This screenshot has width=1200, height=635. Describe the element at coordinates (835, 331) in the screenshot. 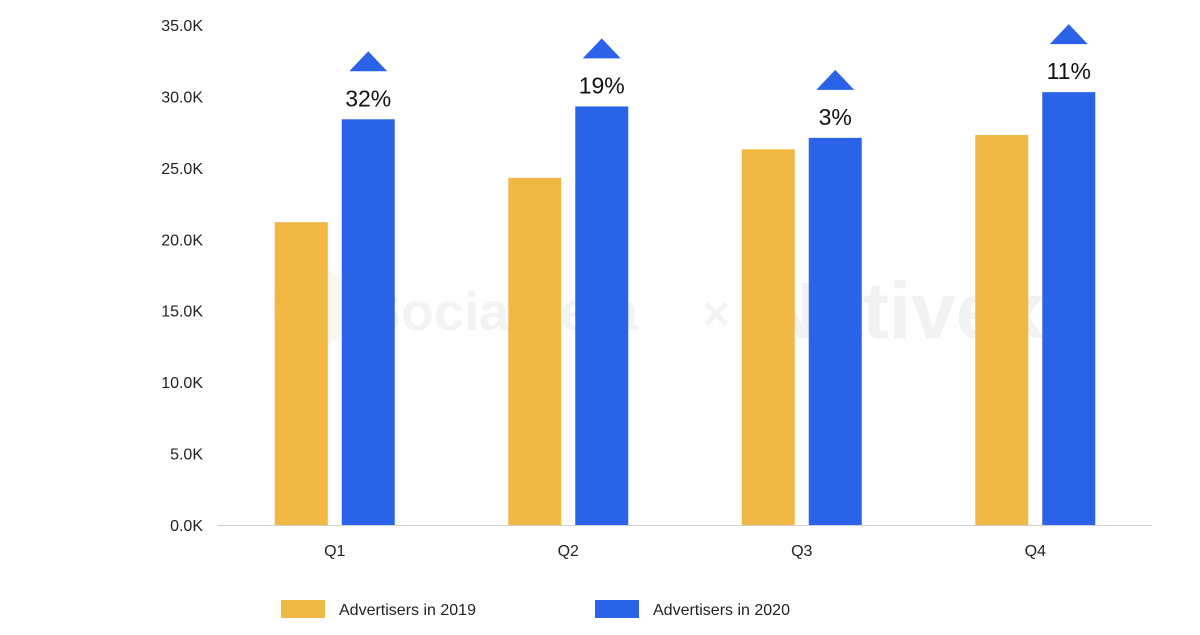

I see `bar-2020-q3` at that location.